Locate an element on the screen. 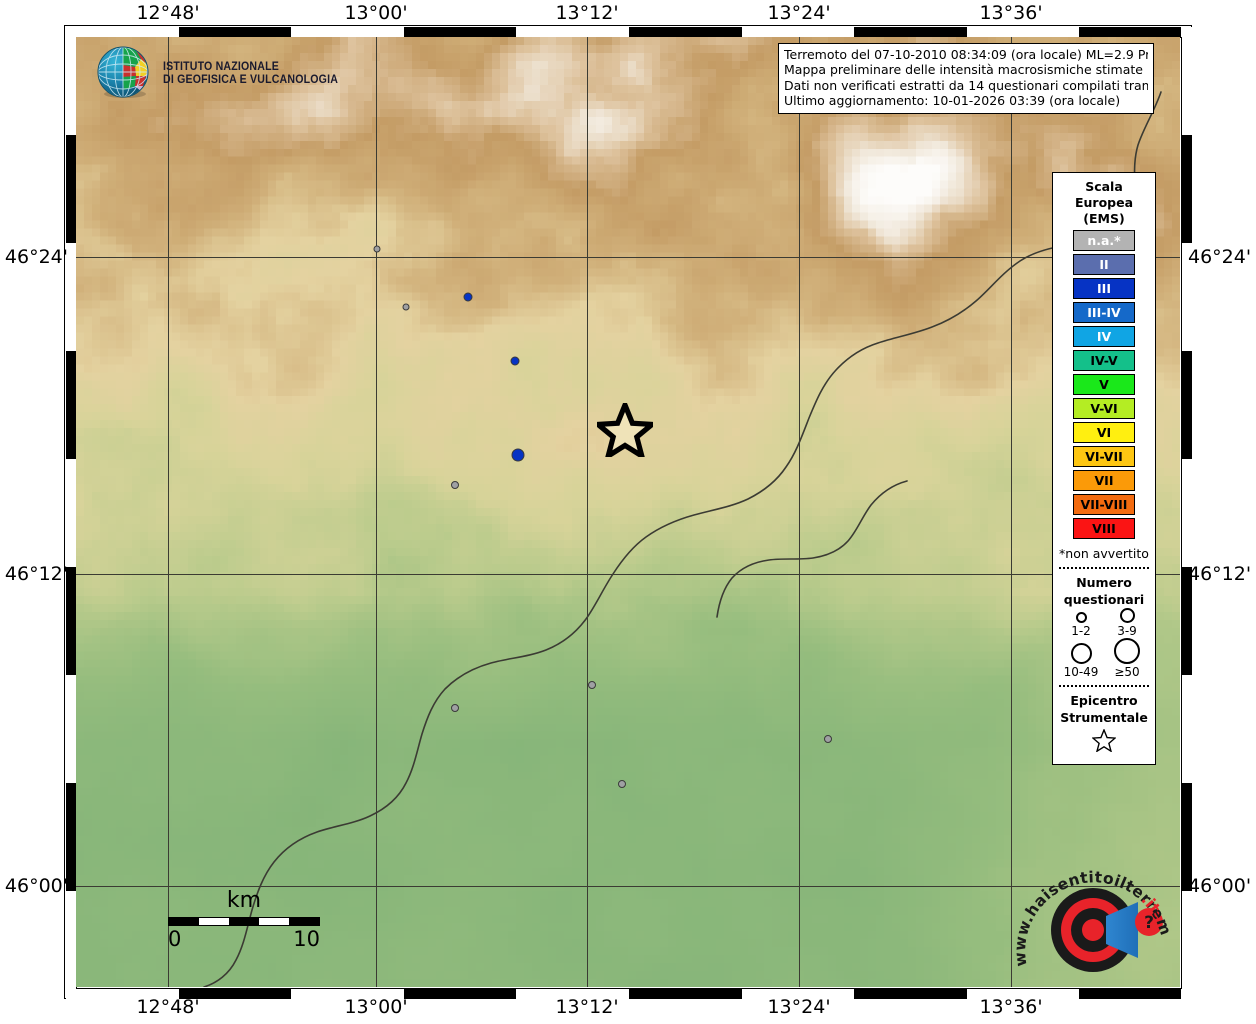 The image size is (1256, 1024). legend-swatch-v: V is located at coordinates (1104, 384).